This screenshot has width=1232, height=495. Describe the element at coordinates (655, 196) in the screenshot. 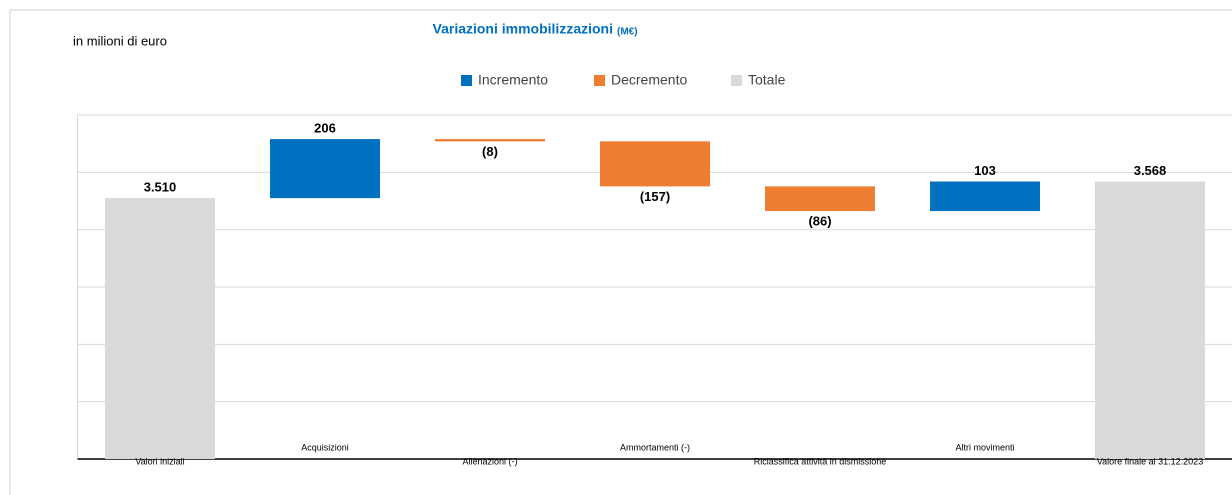

I see `data-label: (157)` at that location.